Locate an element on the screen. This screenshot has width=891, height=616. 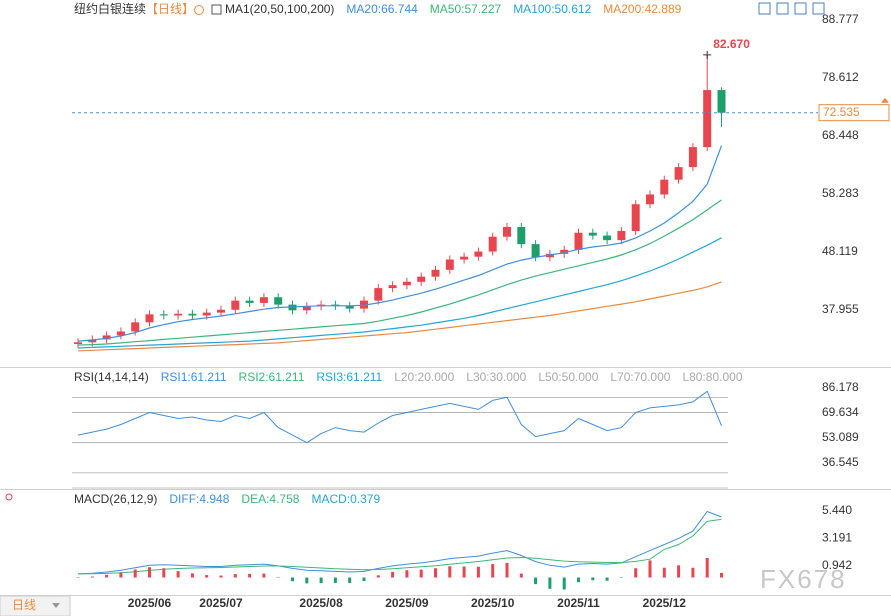
period-button is located at coordinates (35, 605).